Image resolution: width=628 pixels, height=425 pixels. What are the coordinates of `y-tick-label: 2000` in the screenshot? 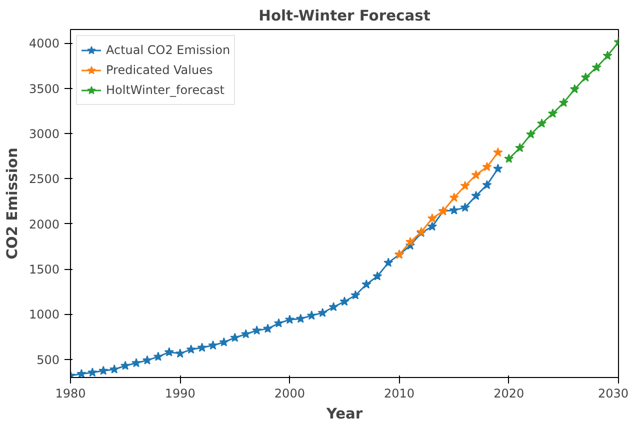 It's located at (44, 224).